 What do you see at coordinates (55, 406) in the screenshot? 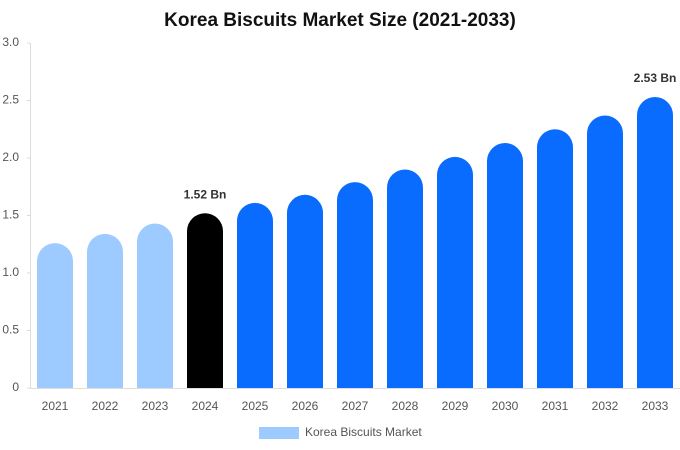
I see `x-tick-label: 2021` at bounding box center [55, 406].